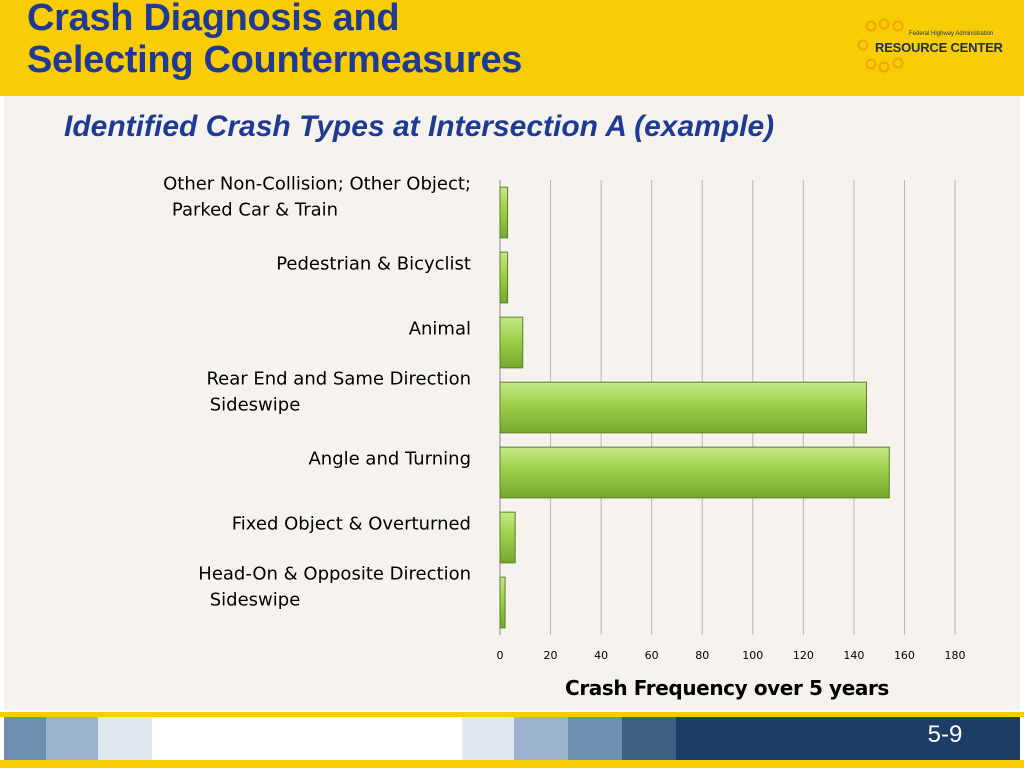  Describe the element at coordinates (752, 655) in the screenshot. I see `x-tick-label: 100` at that location.